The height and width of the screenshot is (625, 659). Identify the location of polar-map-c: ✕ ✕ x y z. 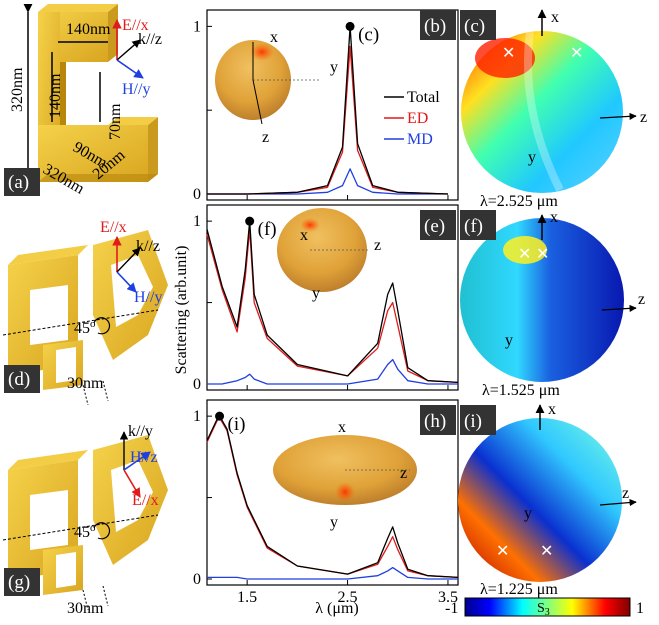
(554, 101).